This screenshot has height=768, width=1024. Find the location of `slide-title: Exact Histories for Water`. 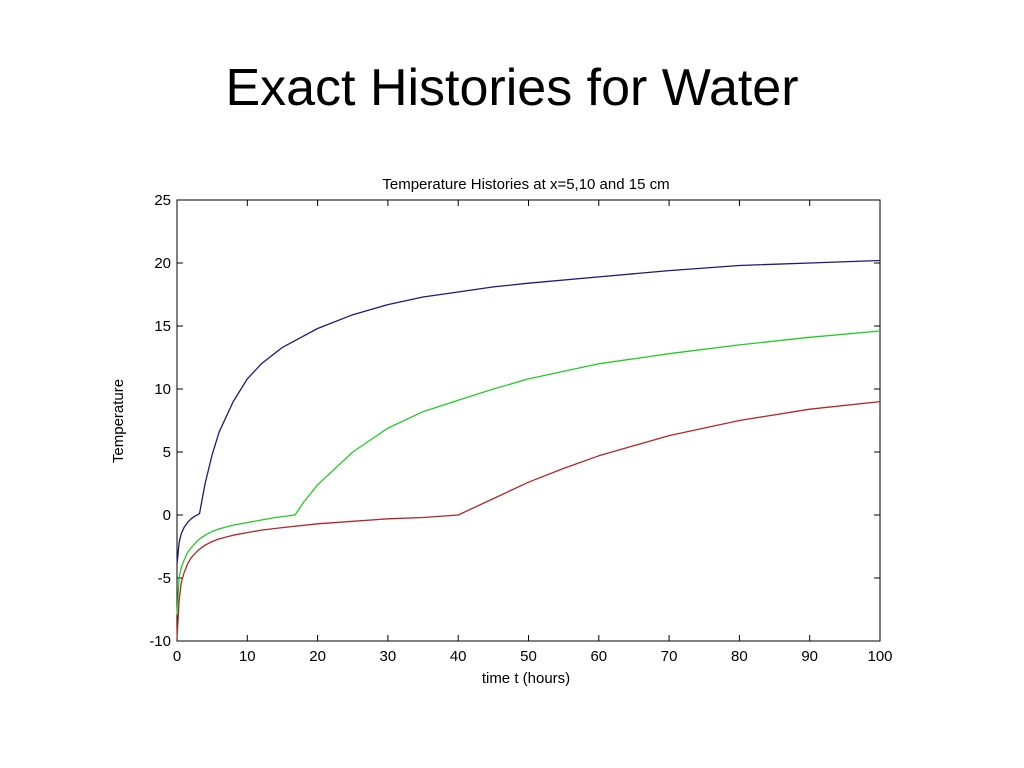

slide-title: Exact Histories for Water is located at coordinates (512, 88).